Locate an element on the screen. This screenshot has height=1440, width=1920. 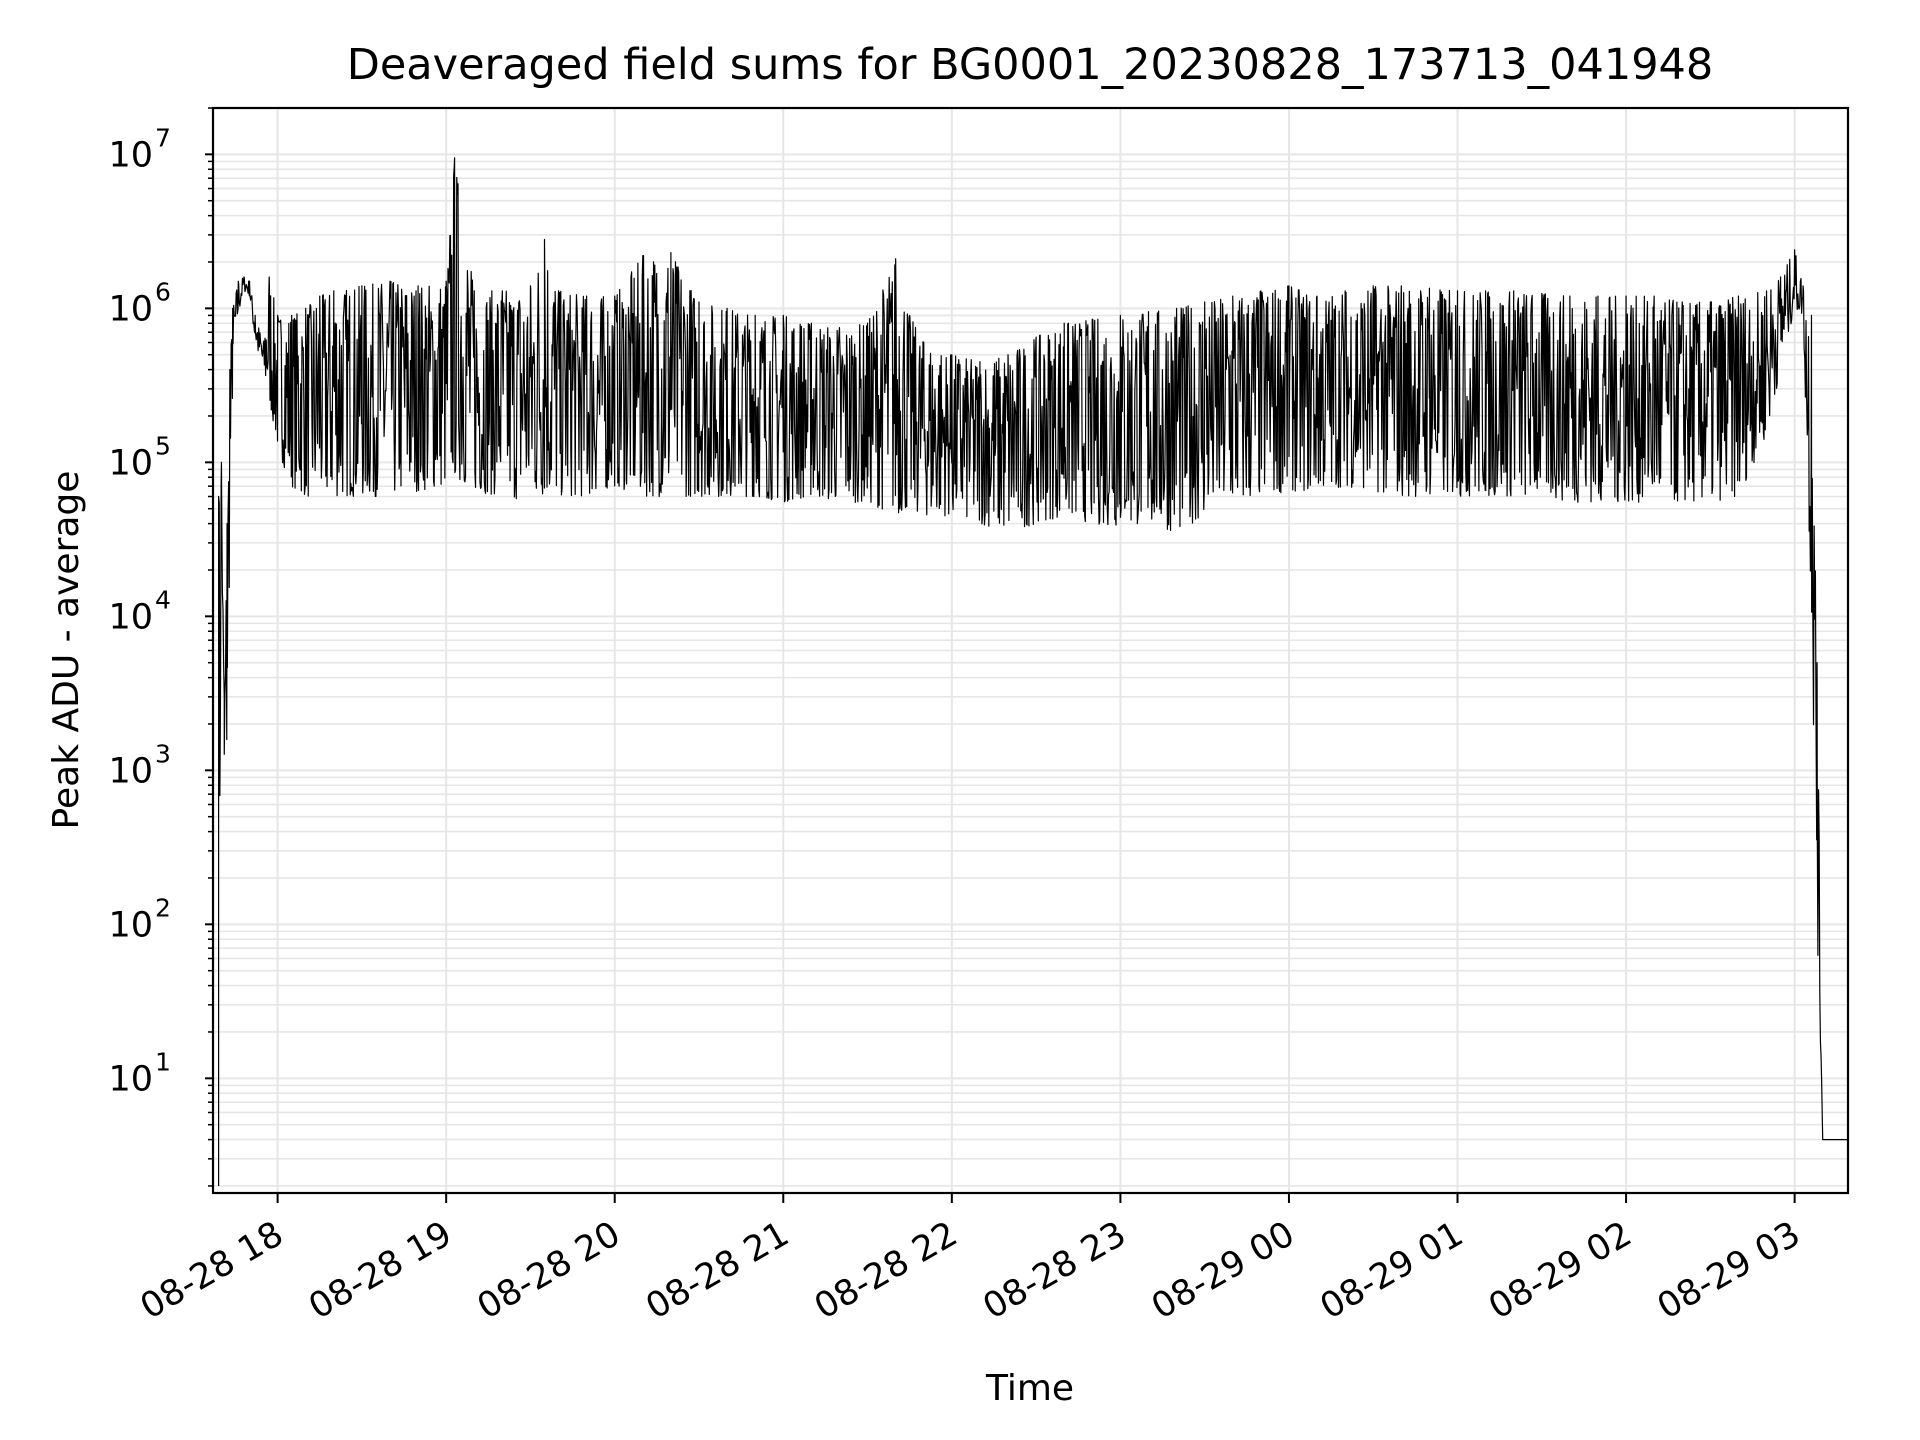
x-tick-label: 08-29 02 is located at coordinates (1560, 1270).